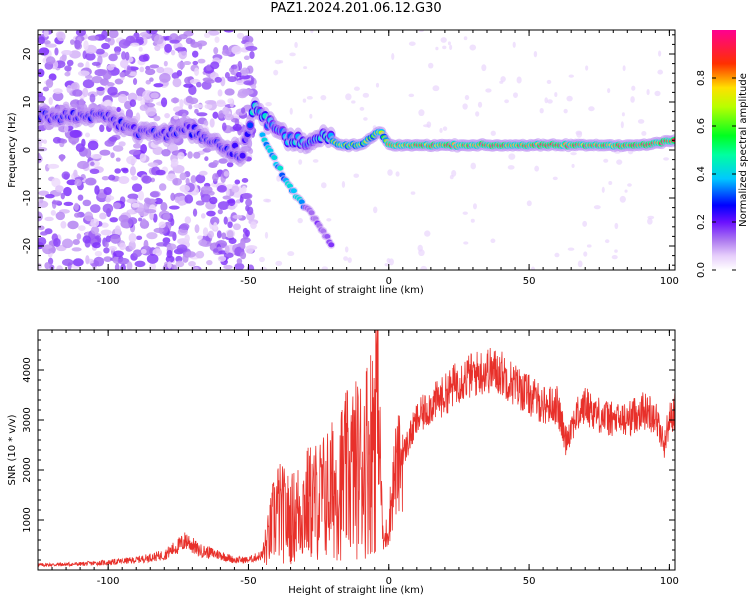 This screenshot has width=750, height=600. Describe the element at coordinates (529, 281) in the screenshot. I see `x-tick-label: 50` at that location.